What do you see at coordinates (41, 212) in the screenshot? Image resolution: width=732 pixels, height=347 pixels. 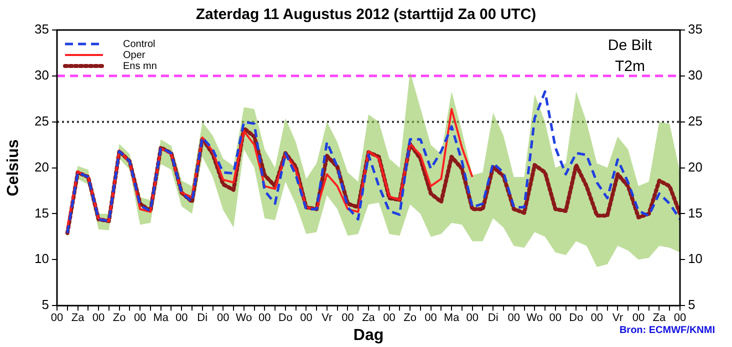 I see `y-tick-label: 15` at bounding box center [41, 212].